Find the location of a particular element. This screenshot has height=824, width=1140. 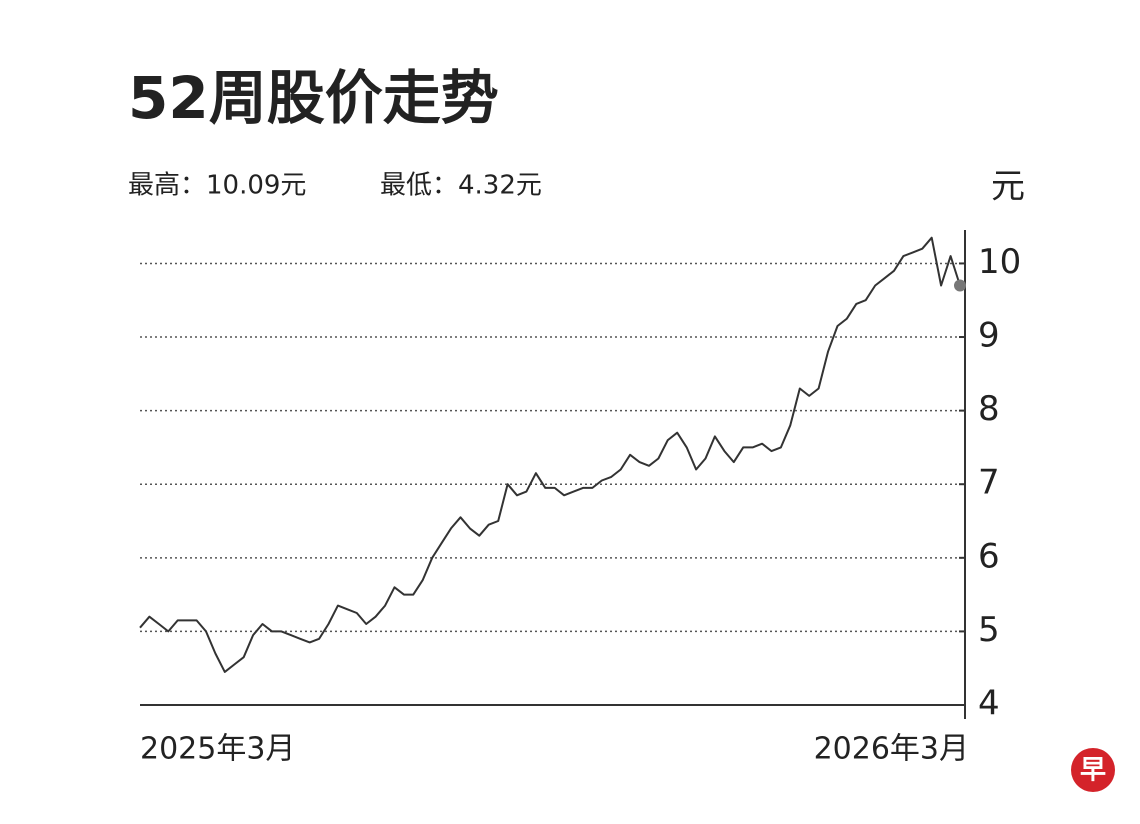

y-tick-label: 10 is located at coordinates (999, 262).